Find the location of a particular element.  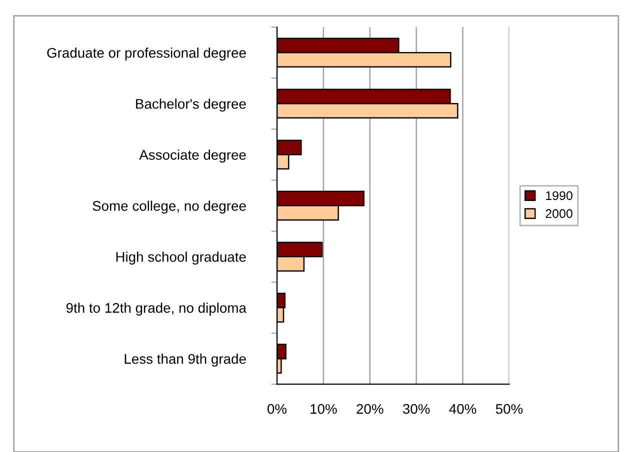

x-tick-label: 10% is located at coordinates (323, 409).